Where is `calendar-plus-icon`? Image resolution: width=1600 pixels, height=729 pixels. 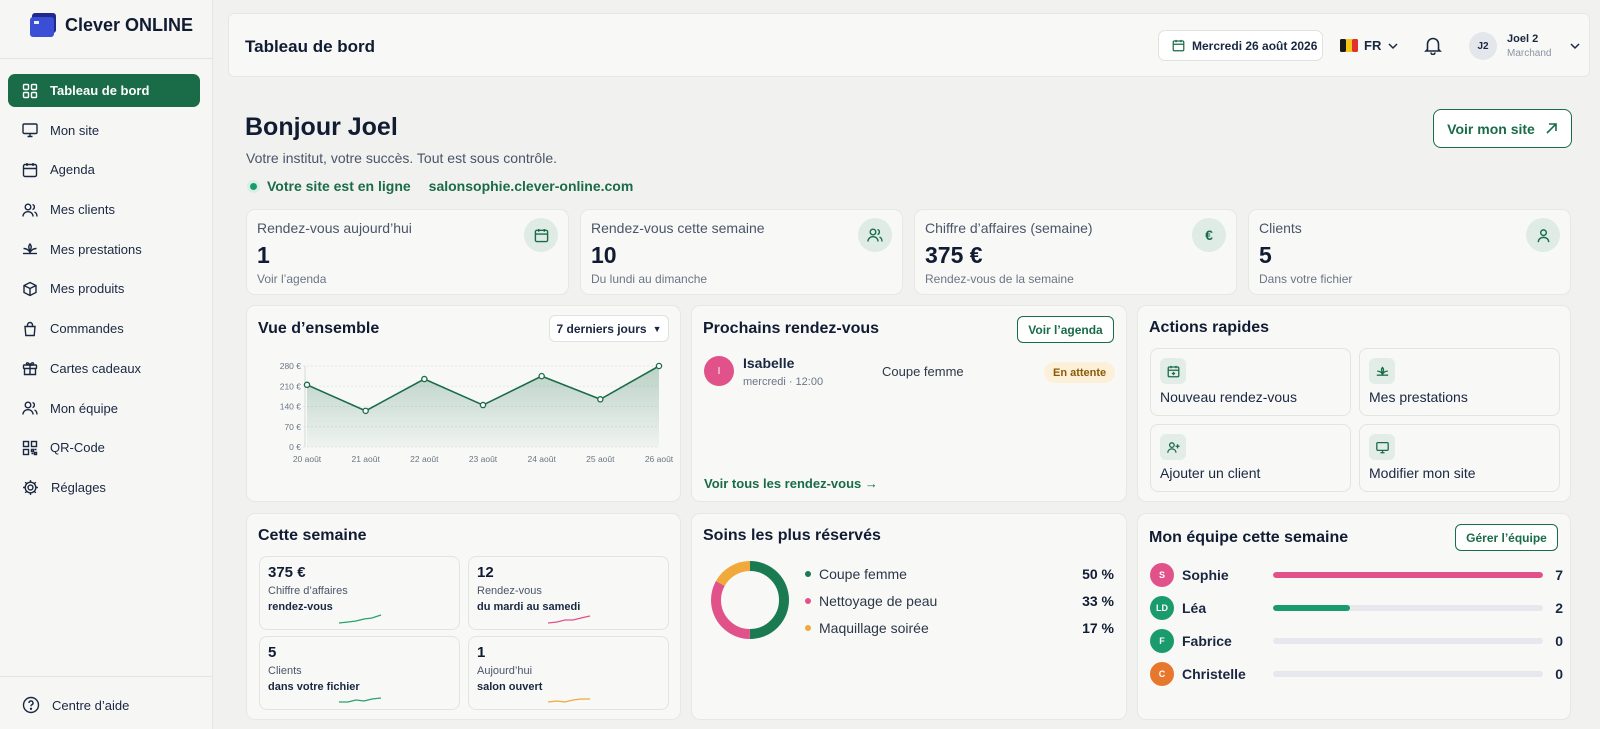
calendar-plus-icon is located at coordinates (1173, 371).